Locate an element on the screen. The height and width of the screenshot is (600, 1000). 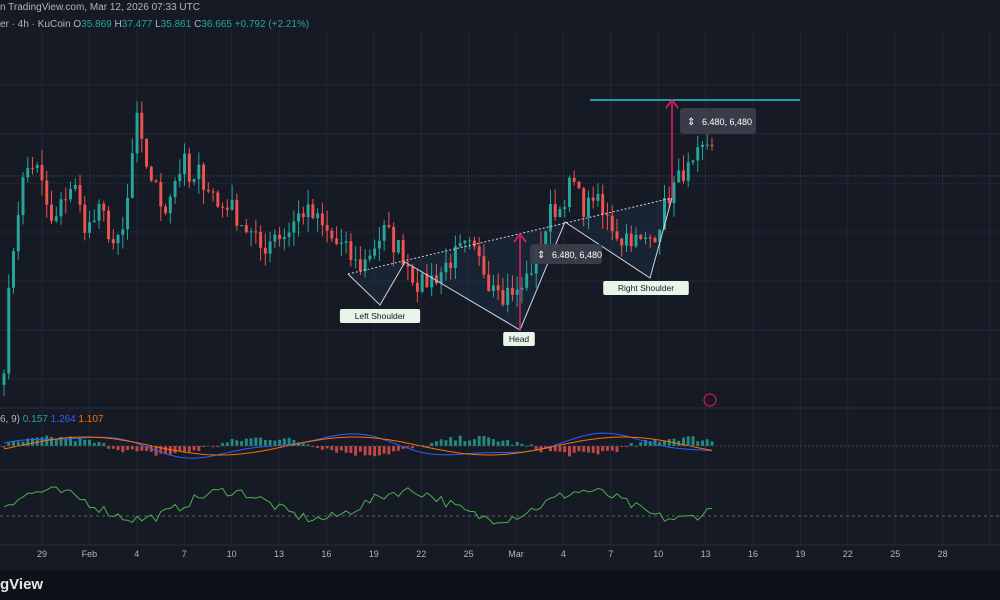
measure-label-1-text: 6.480, 6,480 is located at coordinates (577, 255).